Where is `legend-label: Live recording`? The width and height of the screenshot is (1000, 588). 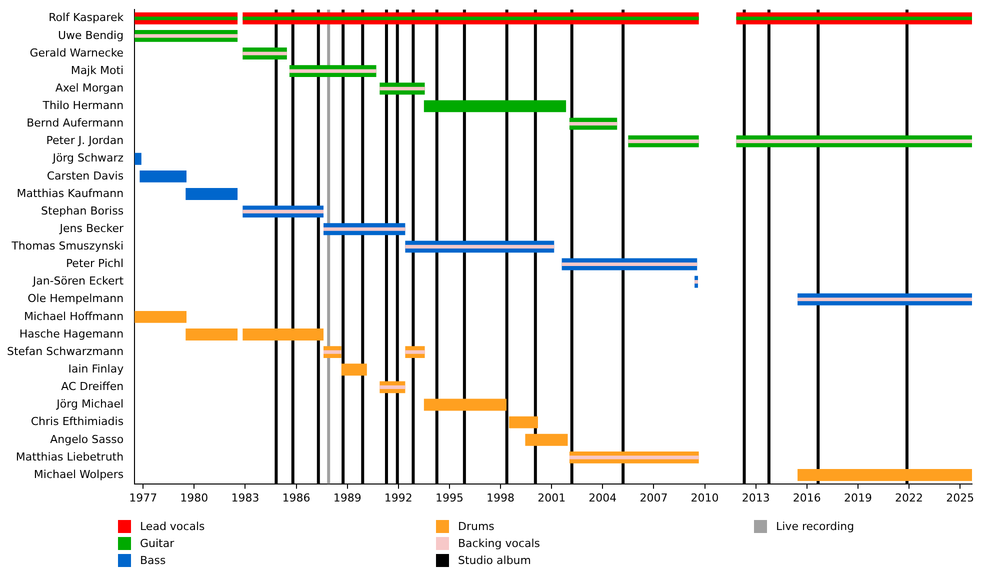 legend-label: Live recording is located at coordinates (815, 526).